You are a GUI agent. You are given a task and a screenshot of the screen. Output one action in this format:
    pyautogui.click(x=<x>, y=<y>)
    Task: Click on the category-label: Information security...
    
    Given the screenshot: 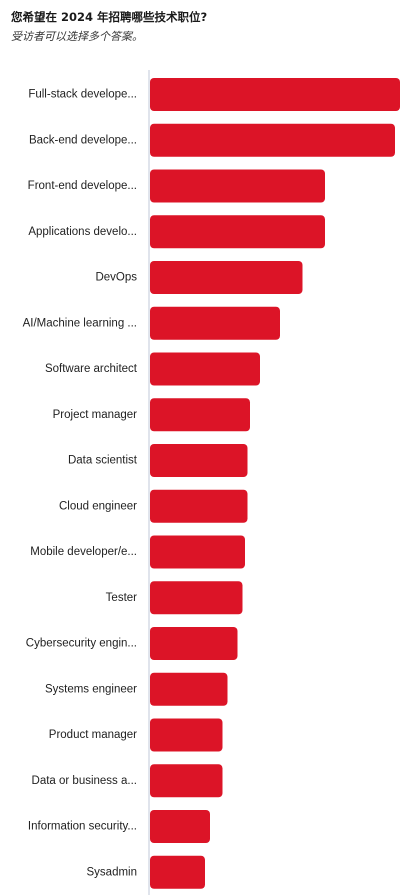 What is the action you would take?
    pyautogui.click(x=82, y=827)
    